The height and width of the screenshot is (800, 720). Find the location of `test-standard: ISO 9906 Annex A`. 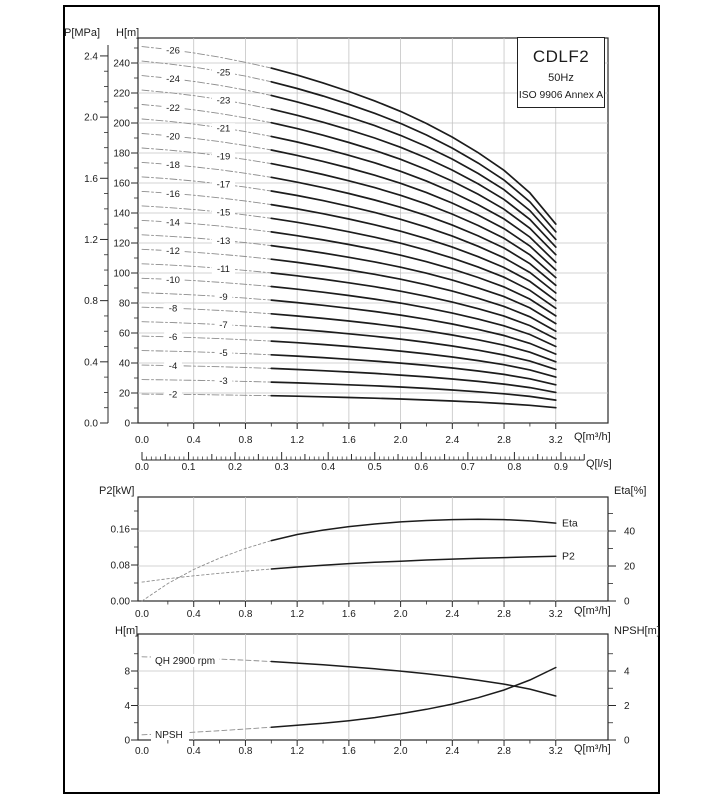

test-standard: ISO 9906 Annex A is located at coordinates (561, 95).